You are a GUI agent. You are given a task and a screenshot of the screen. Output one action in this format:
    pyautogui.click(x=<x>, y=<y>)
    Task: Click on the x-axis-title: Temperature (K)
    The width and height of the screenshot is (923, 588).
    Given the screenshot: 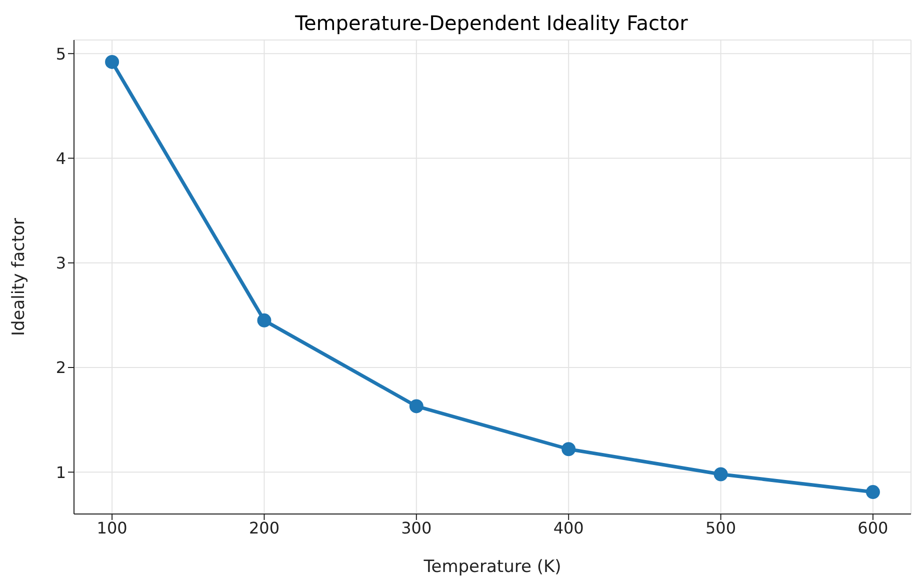 What is the action you would take?
    pyautogui.click(x=492, y=567)
    